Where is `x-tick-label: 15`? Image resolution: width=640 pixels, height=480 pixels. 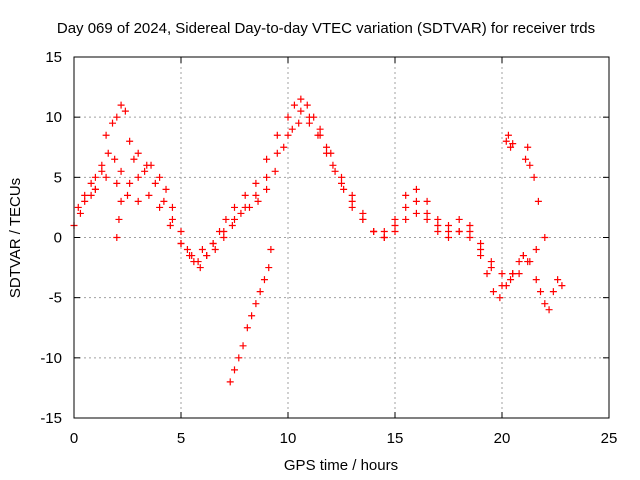
x-tick-label: 15 is located at coordinates (395, 438).